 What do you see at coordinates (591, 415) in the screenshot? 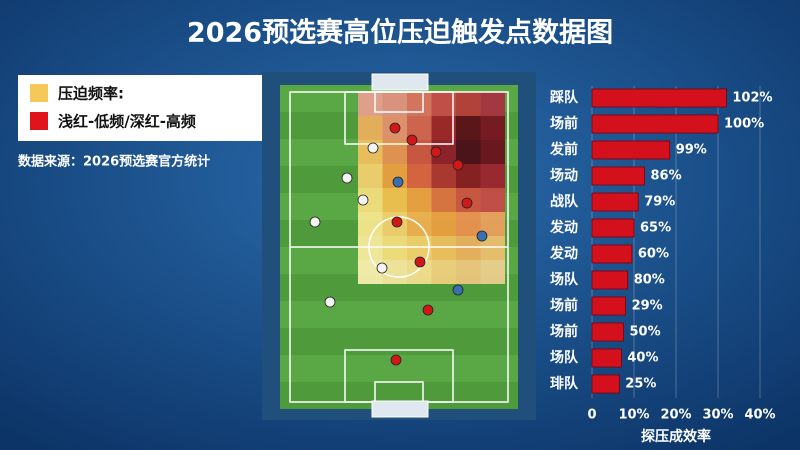
I see `x-tick-label: 0` at bounding box center [591, 415].